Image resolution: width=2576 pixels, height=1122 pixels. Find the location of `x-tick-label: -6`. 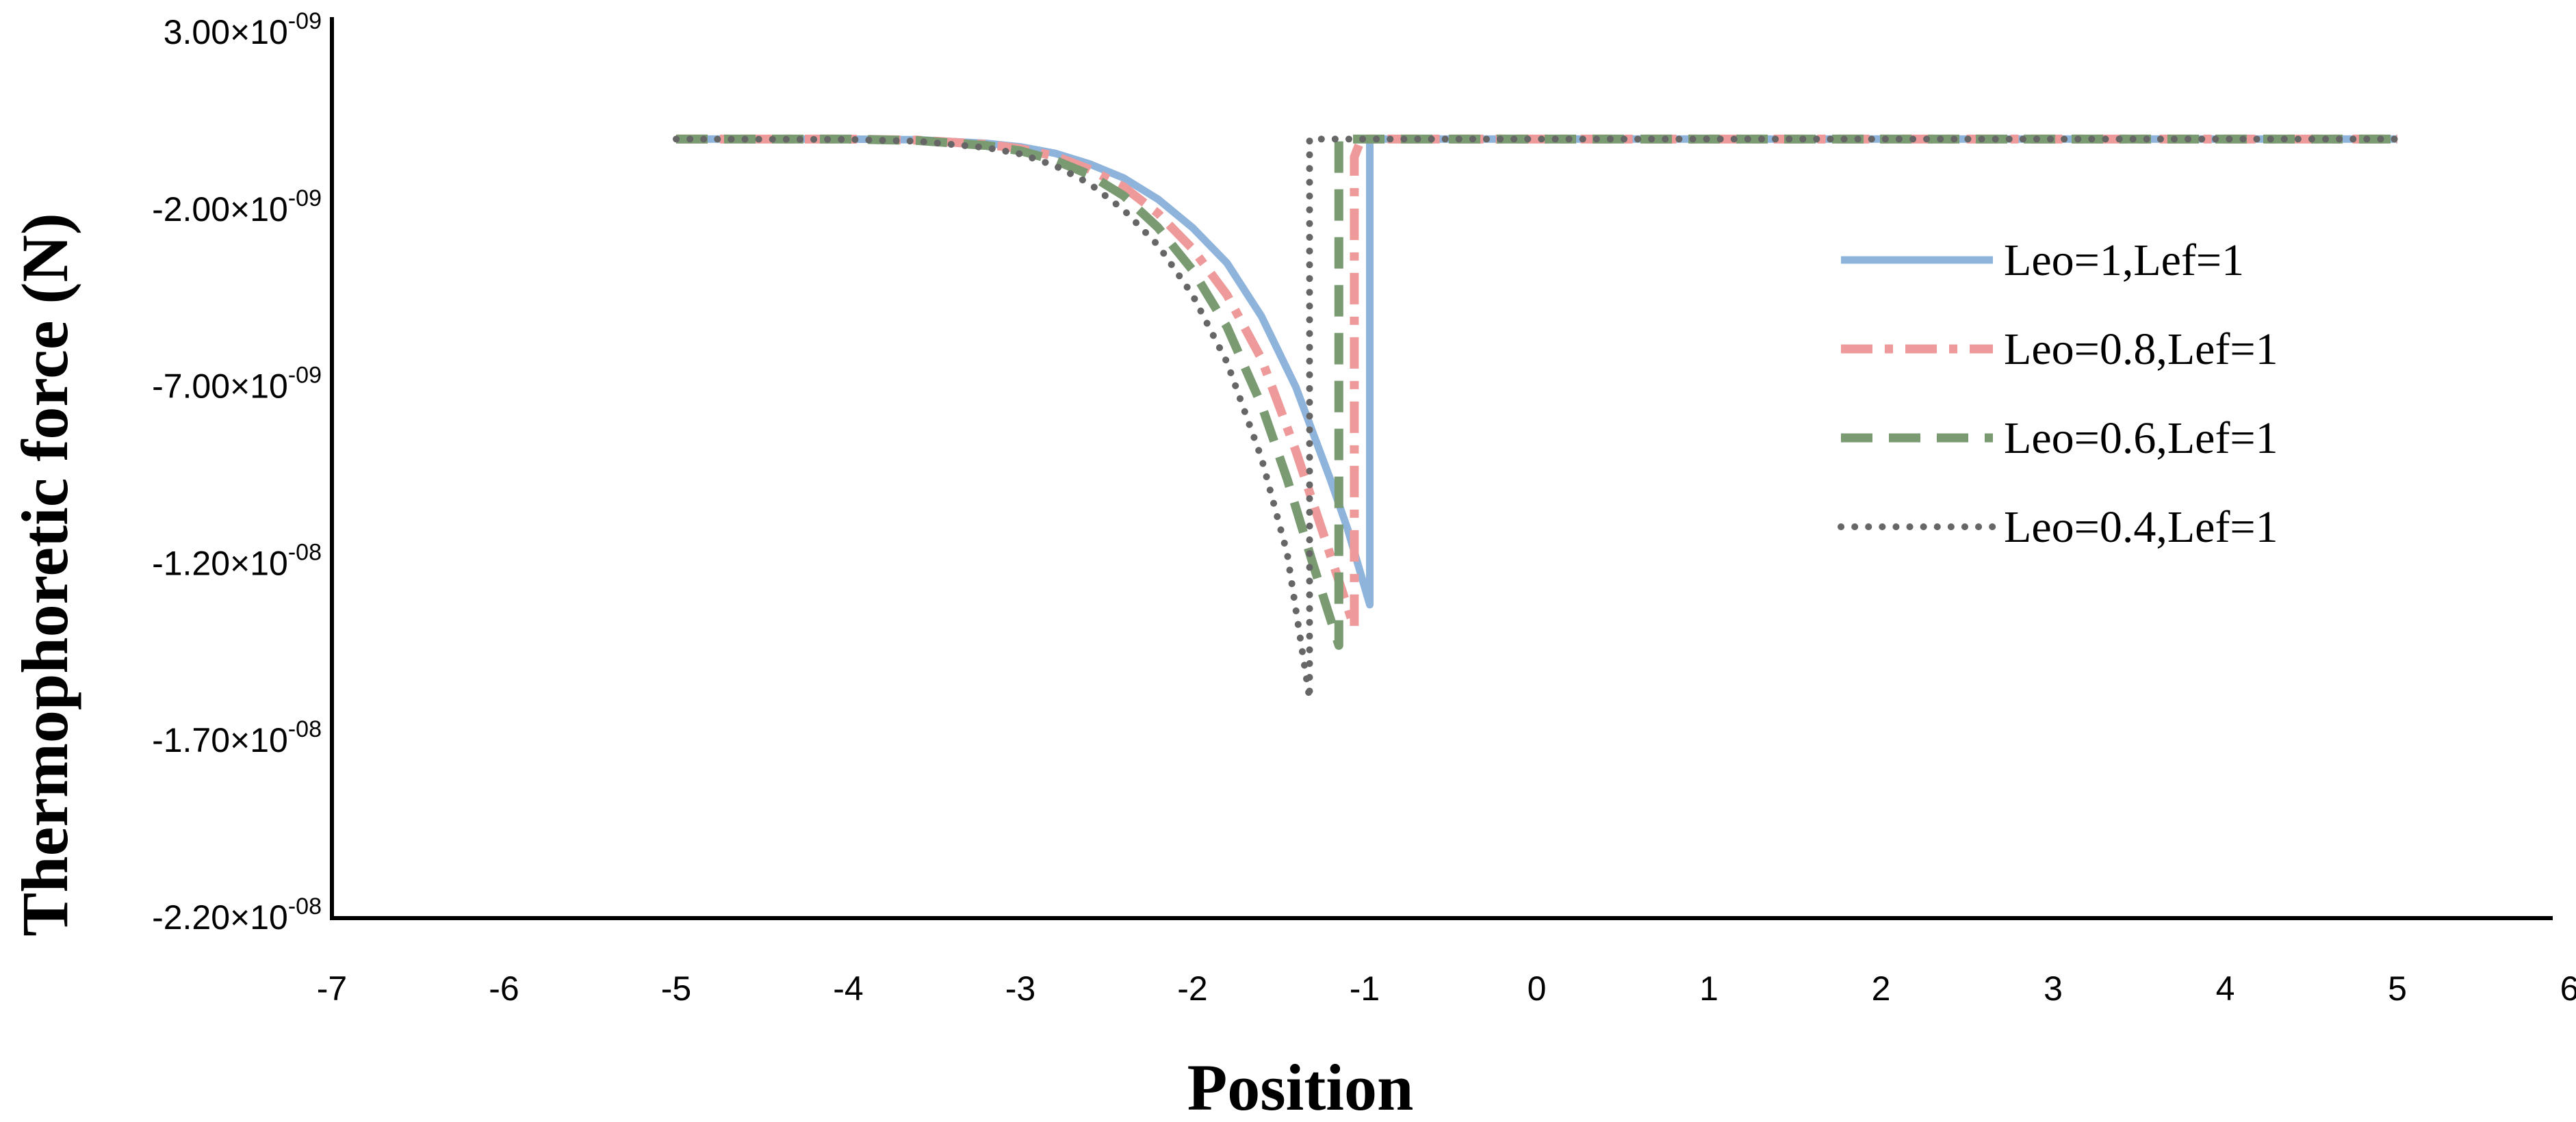

x-tick-label: -6 is located at coordinates (504, 988).